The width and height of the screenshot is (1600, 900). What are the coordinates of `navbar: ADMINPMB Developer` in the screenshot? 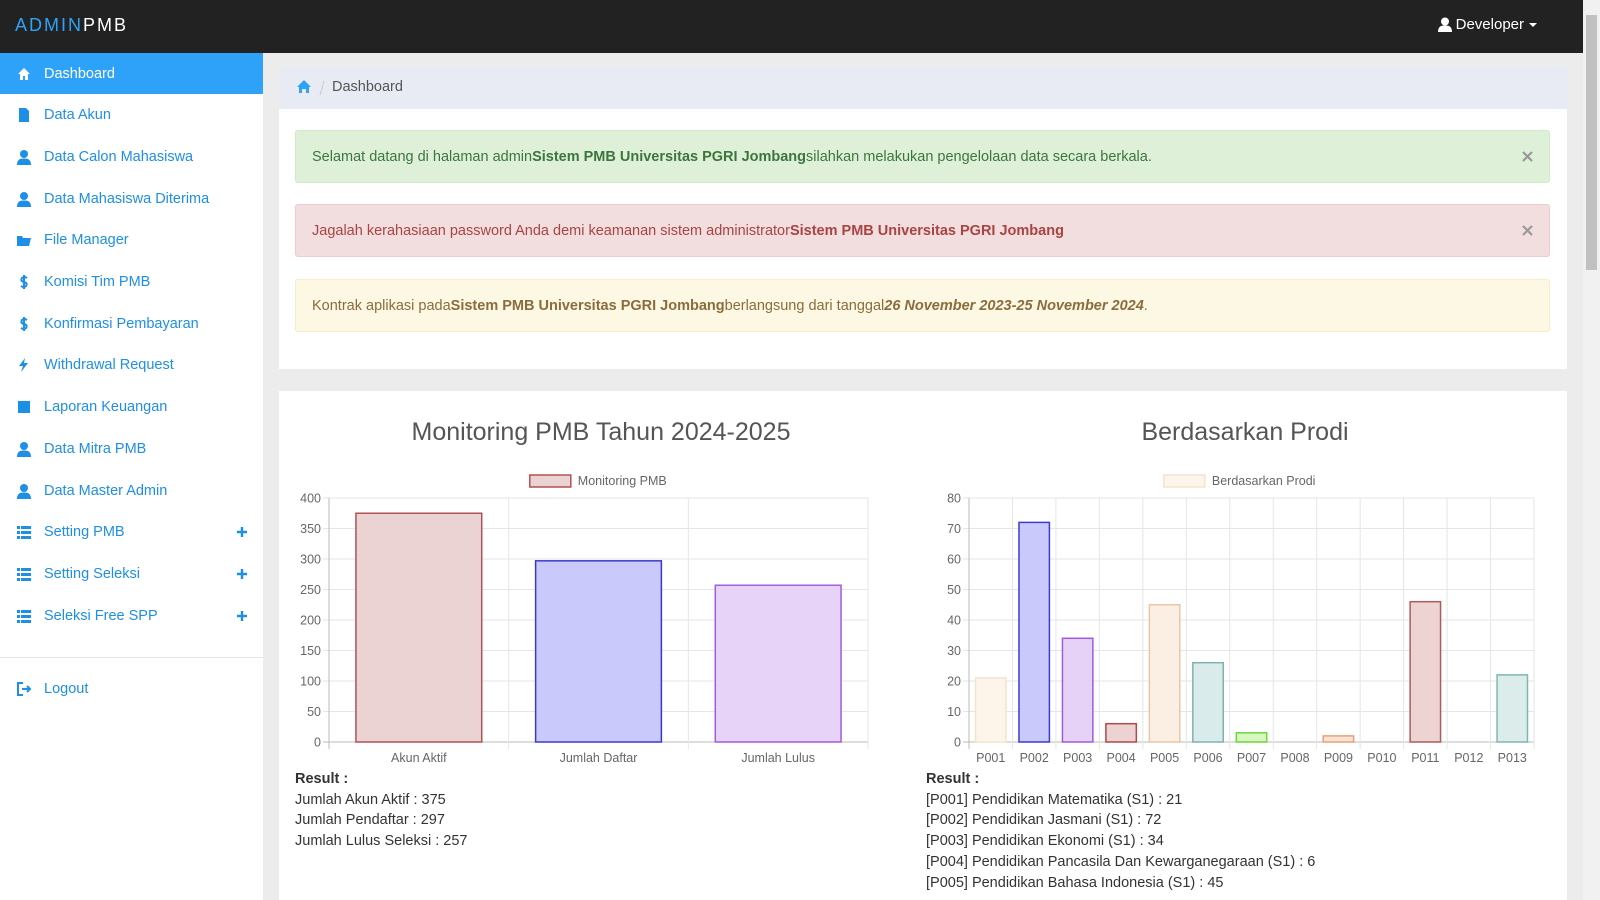 It's located at (800, 26).